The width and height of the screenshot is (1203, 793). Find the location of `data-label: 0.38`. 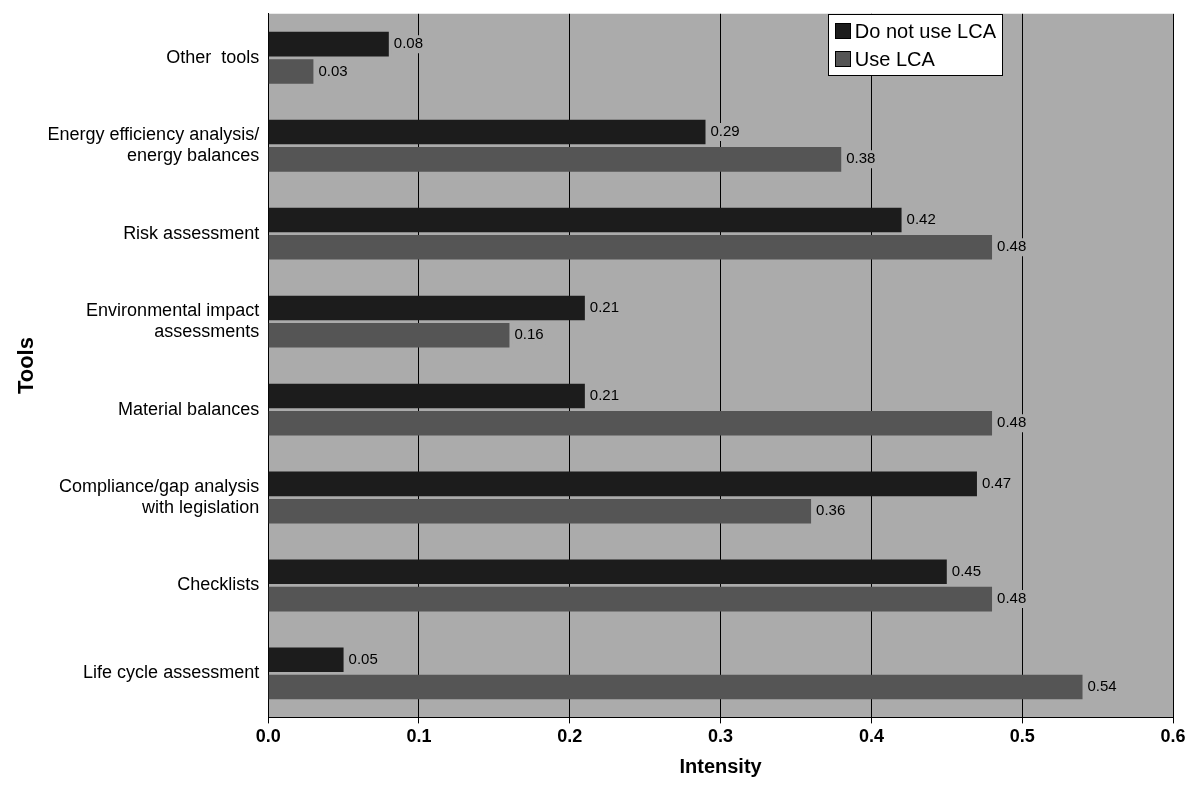

data-label: 0.38 is located at coordinates (861, 158).